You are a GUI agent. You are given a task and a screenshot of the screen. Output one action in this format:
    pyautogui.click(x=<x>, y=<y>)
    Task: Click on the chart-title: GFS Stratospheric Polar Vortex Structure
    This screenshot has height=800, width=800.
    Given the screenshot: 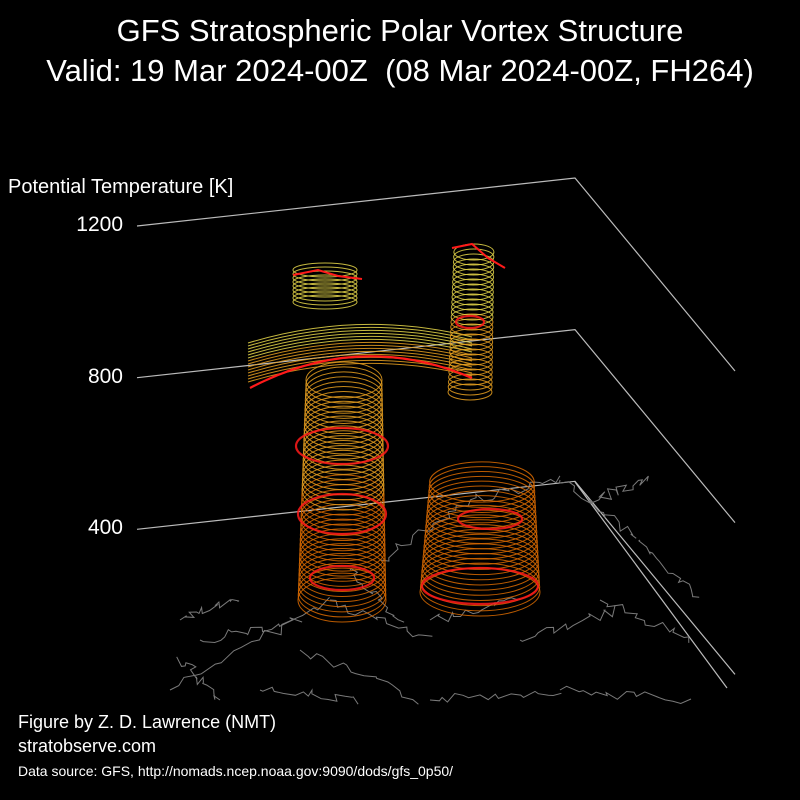 What is the action you would take?
    pyautogui.click(x=400, y=30)
    